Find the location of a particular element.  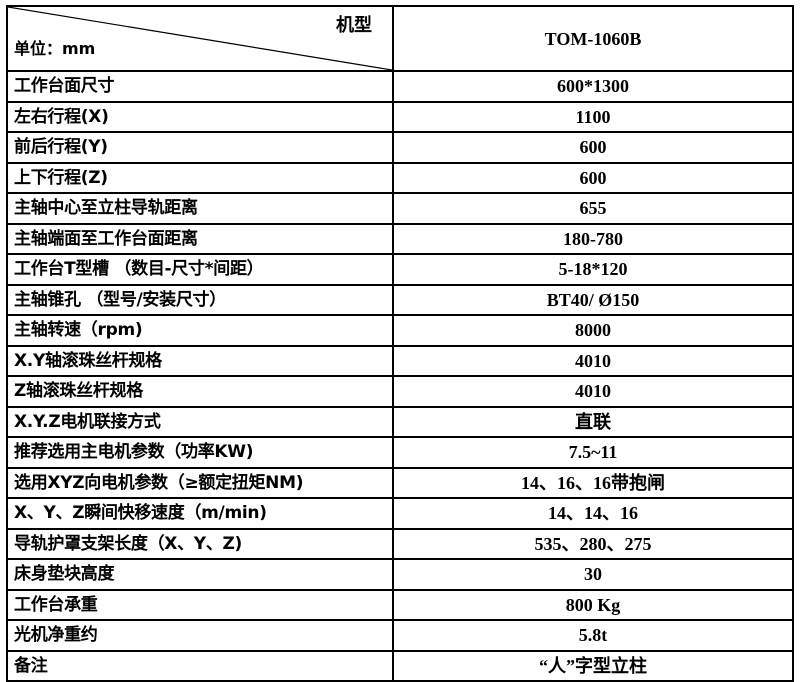

spec-label: 主轴中心至立柱导轨距离 is located at coordinates (200, 208).